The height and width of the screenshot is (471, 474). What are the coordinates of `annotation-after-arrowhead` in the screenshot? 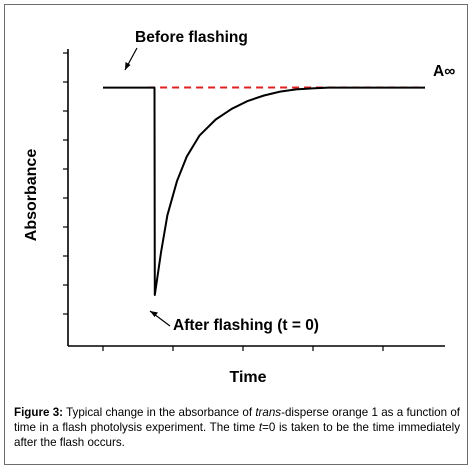 It's located at (154, 314).